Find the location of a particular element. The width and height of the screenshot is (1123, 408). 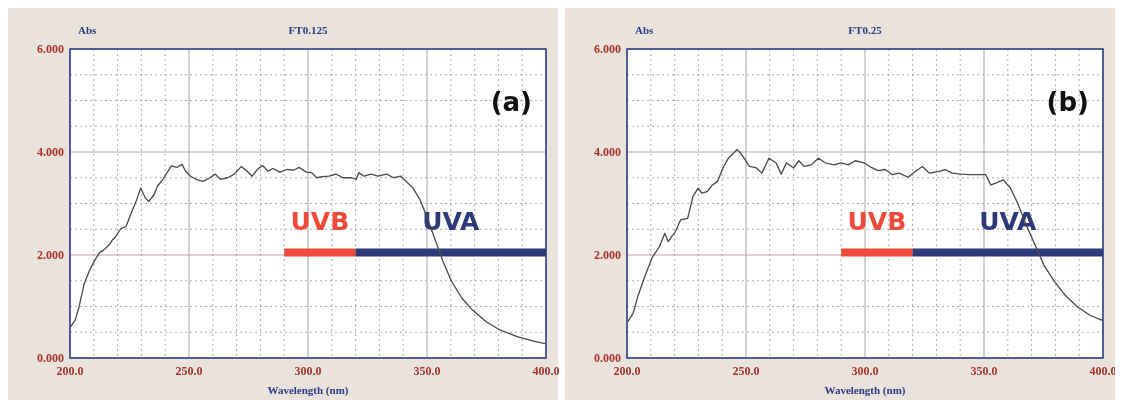

annotation: (a) is located at coordinates (511, 102).